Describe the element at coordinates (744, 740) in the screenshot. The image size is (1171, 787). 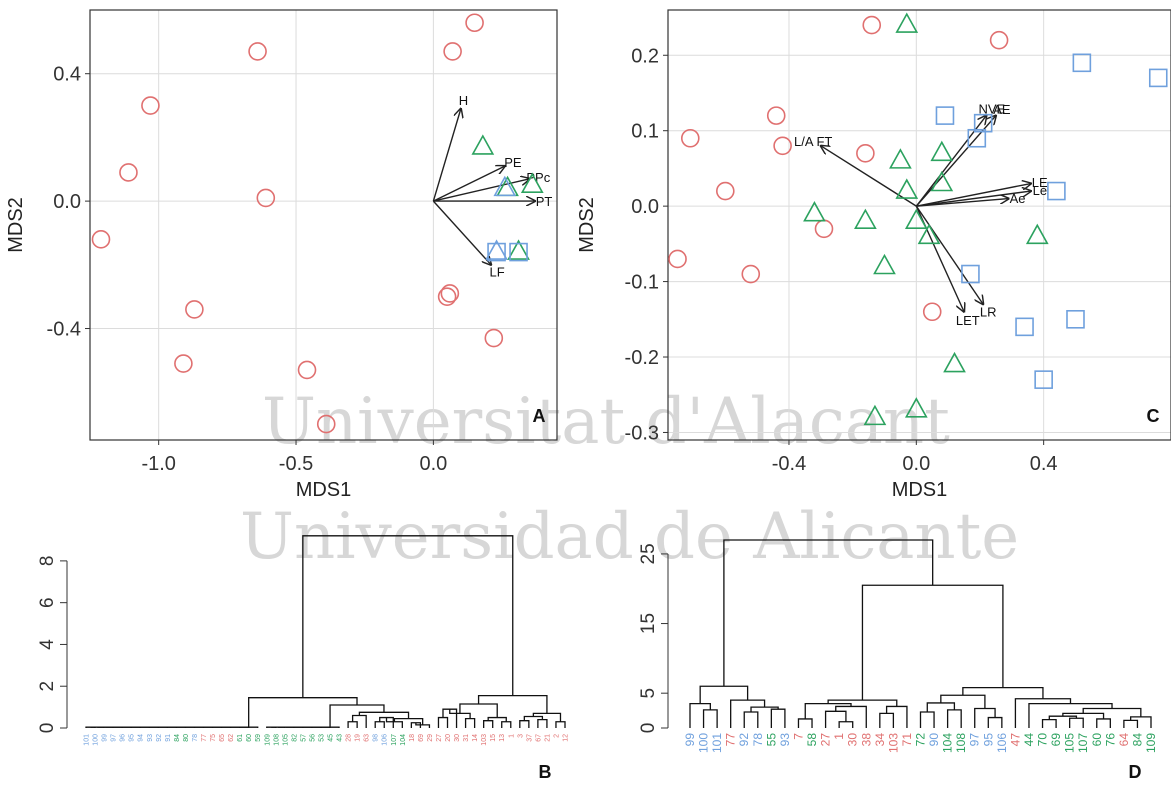
I see `leaf-label: 92` at that location.